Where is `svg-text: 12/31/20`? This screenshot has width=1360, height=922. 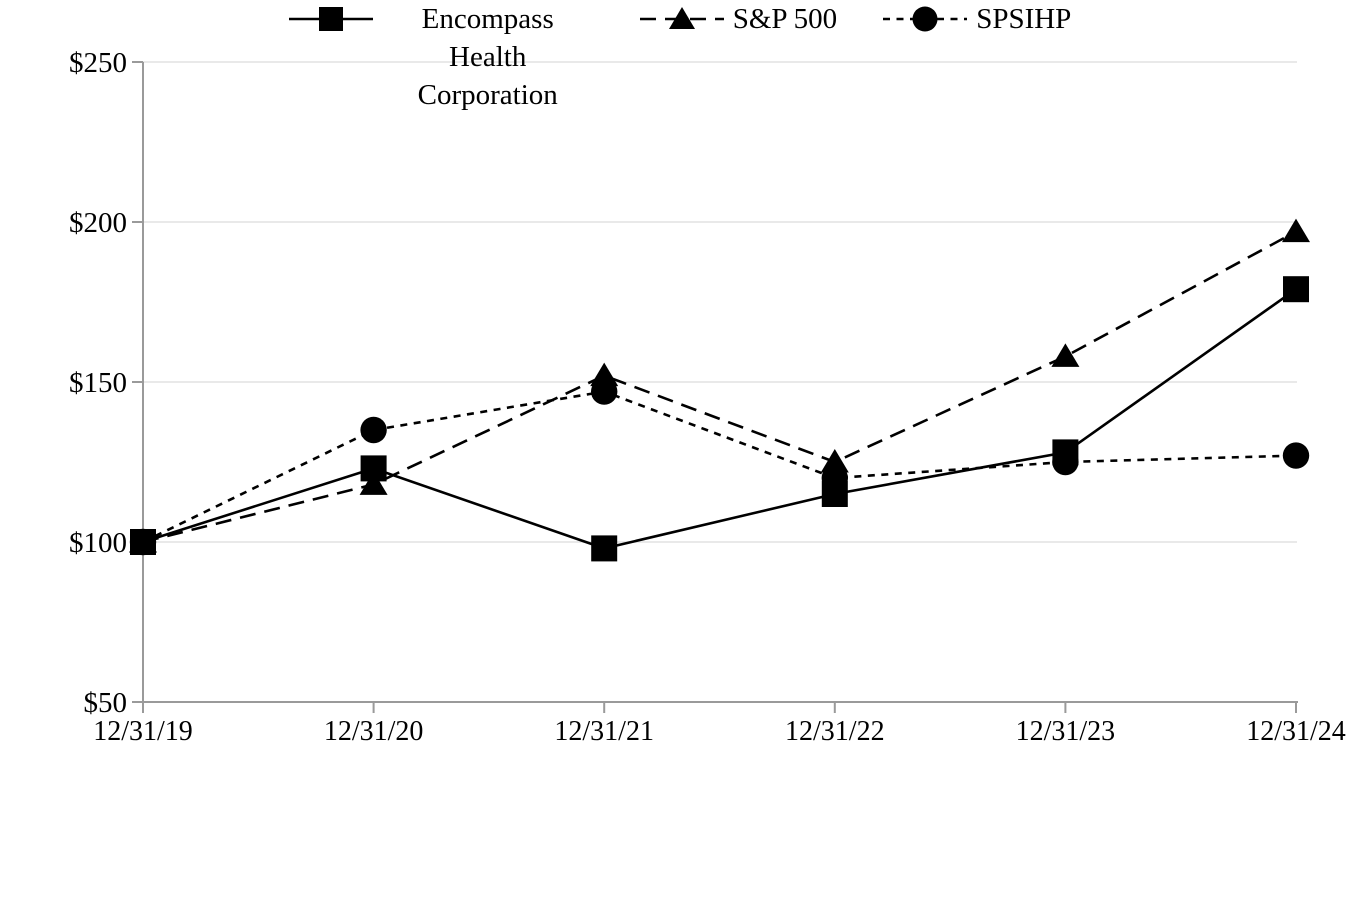 svg-text: 12/31/20 is located at coordinates (374, 731).